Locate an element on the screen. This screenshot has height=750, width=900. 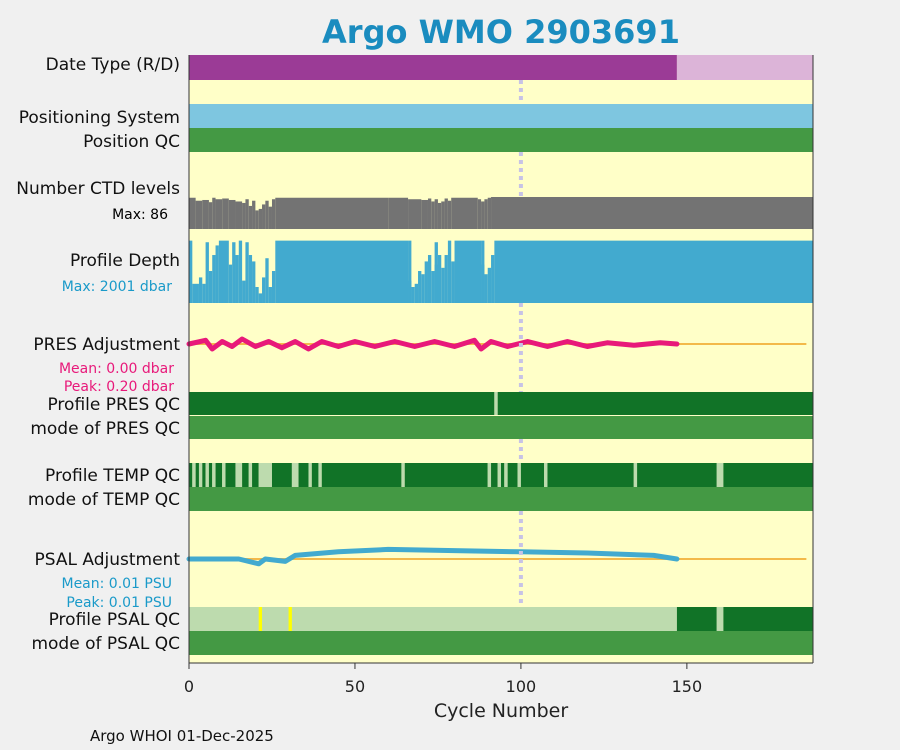
position-qc-band is located at coordinates (501, 140).